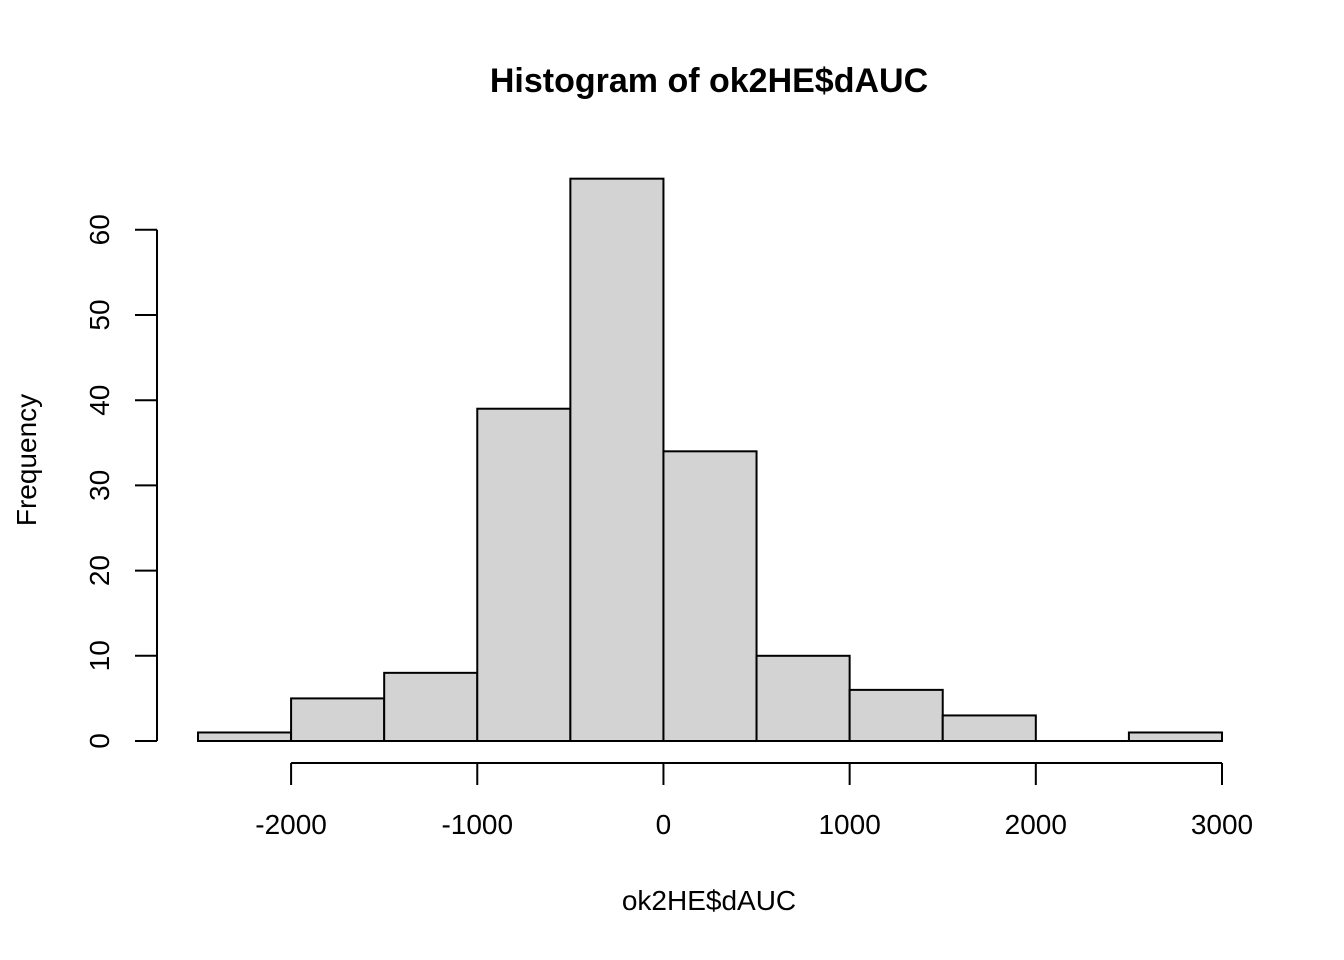 The width and height of the screenshot is (1344, 960). What do you see at coordinates (99, 570) in the screenshot?
I see `y-tick-label-2: 20` at bounding box center [99, 570].